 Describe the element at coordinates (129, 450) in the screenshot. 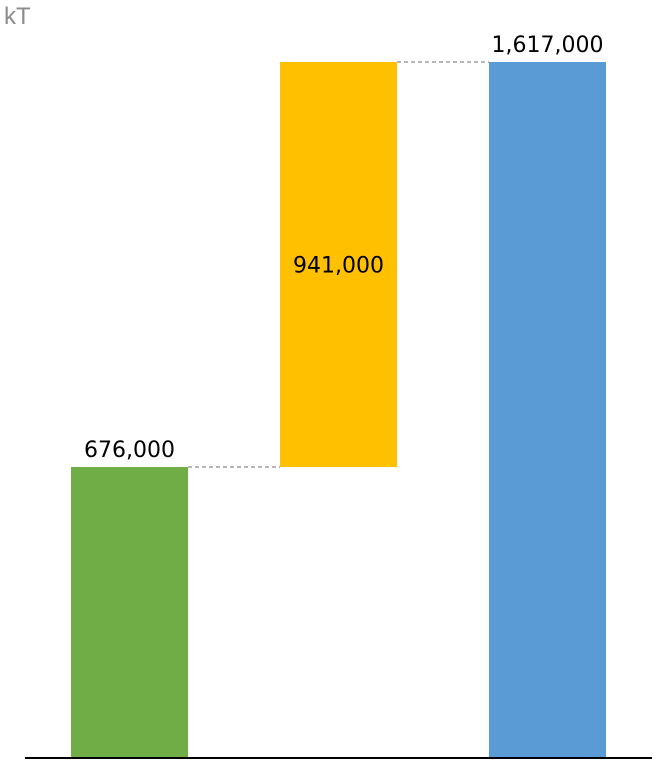

I see `data-label-start: 676,000` at that location.